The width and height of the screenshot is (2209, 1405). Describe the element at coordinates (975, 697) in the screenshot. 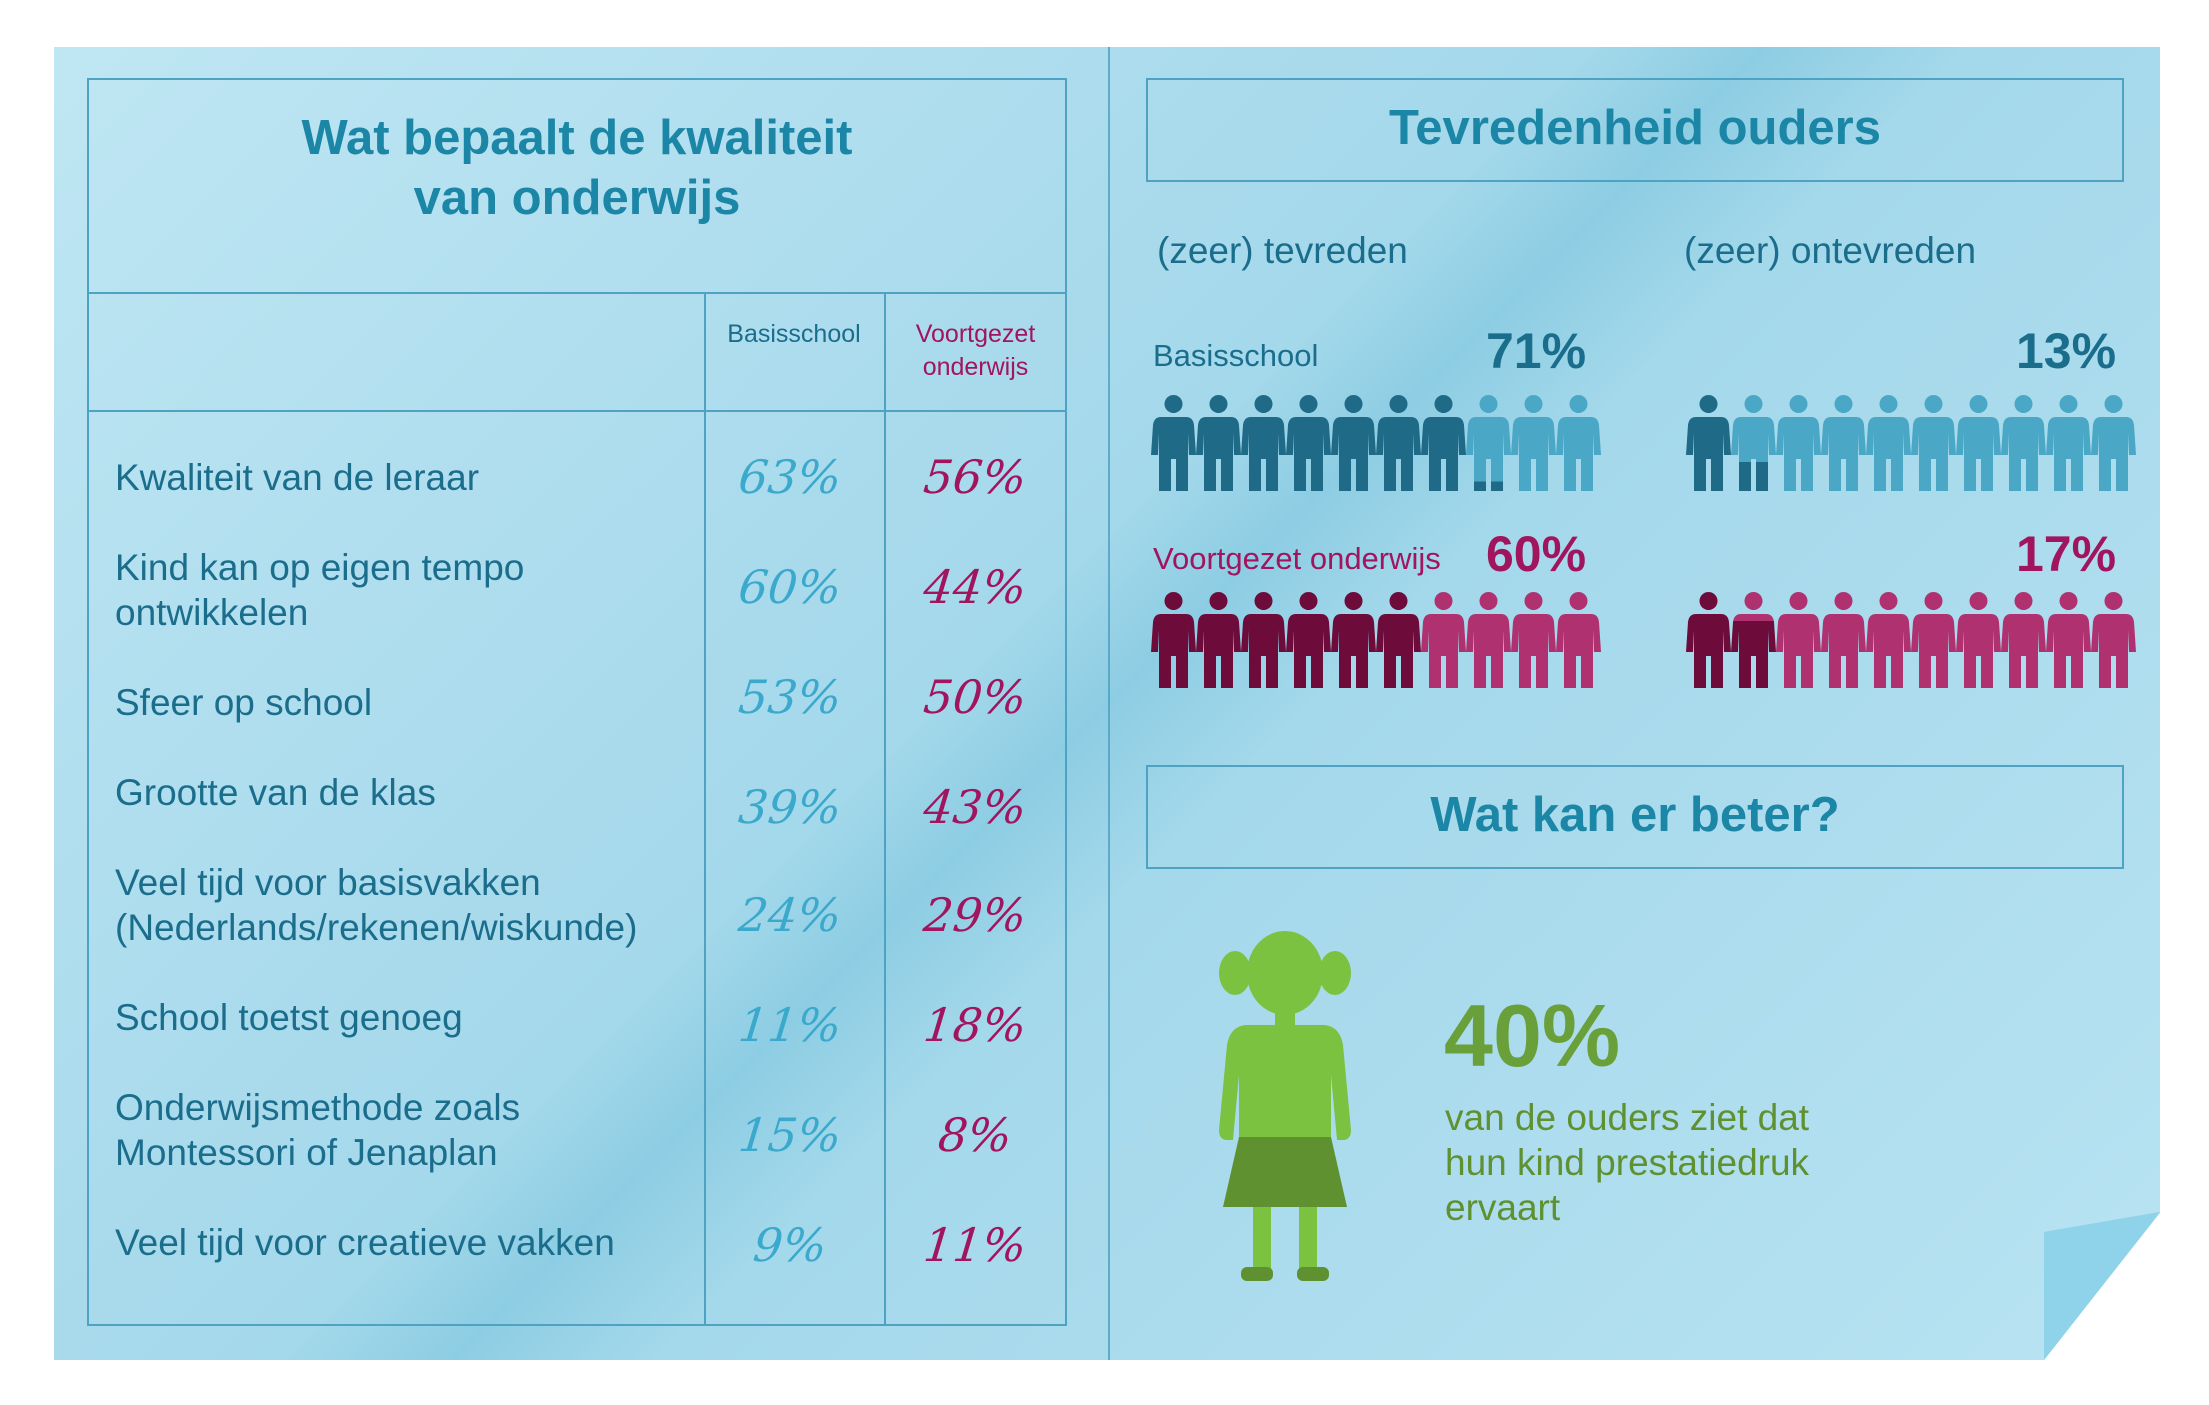

I see `vo-percent: 50%` at that location.